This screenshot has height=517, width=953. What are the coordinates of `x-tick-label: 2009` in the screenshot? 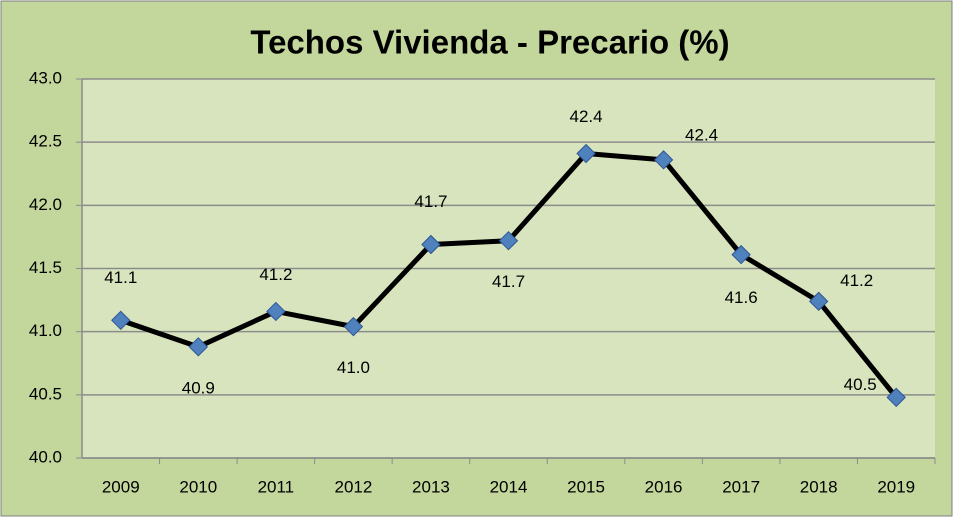 It's located at (121, 486).